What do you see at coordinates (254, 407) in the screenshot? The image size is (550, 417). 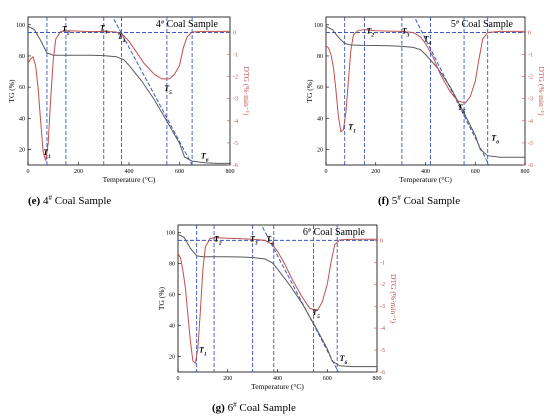 I see `panel-caption: (g) 6# Coal Sample` at bounding box center [254, 407].